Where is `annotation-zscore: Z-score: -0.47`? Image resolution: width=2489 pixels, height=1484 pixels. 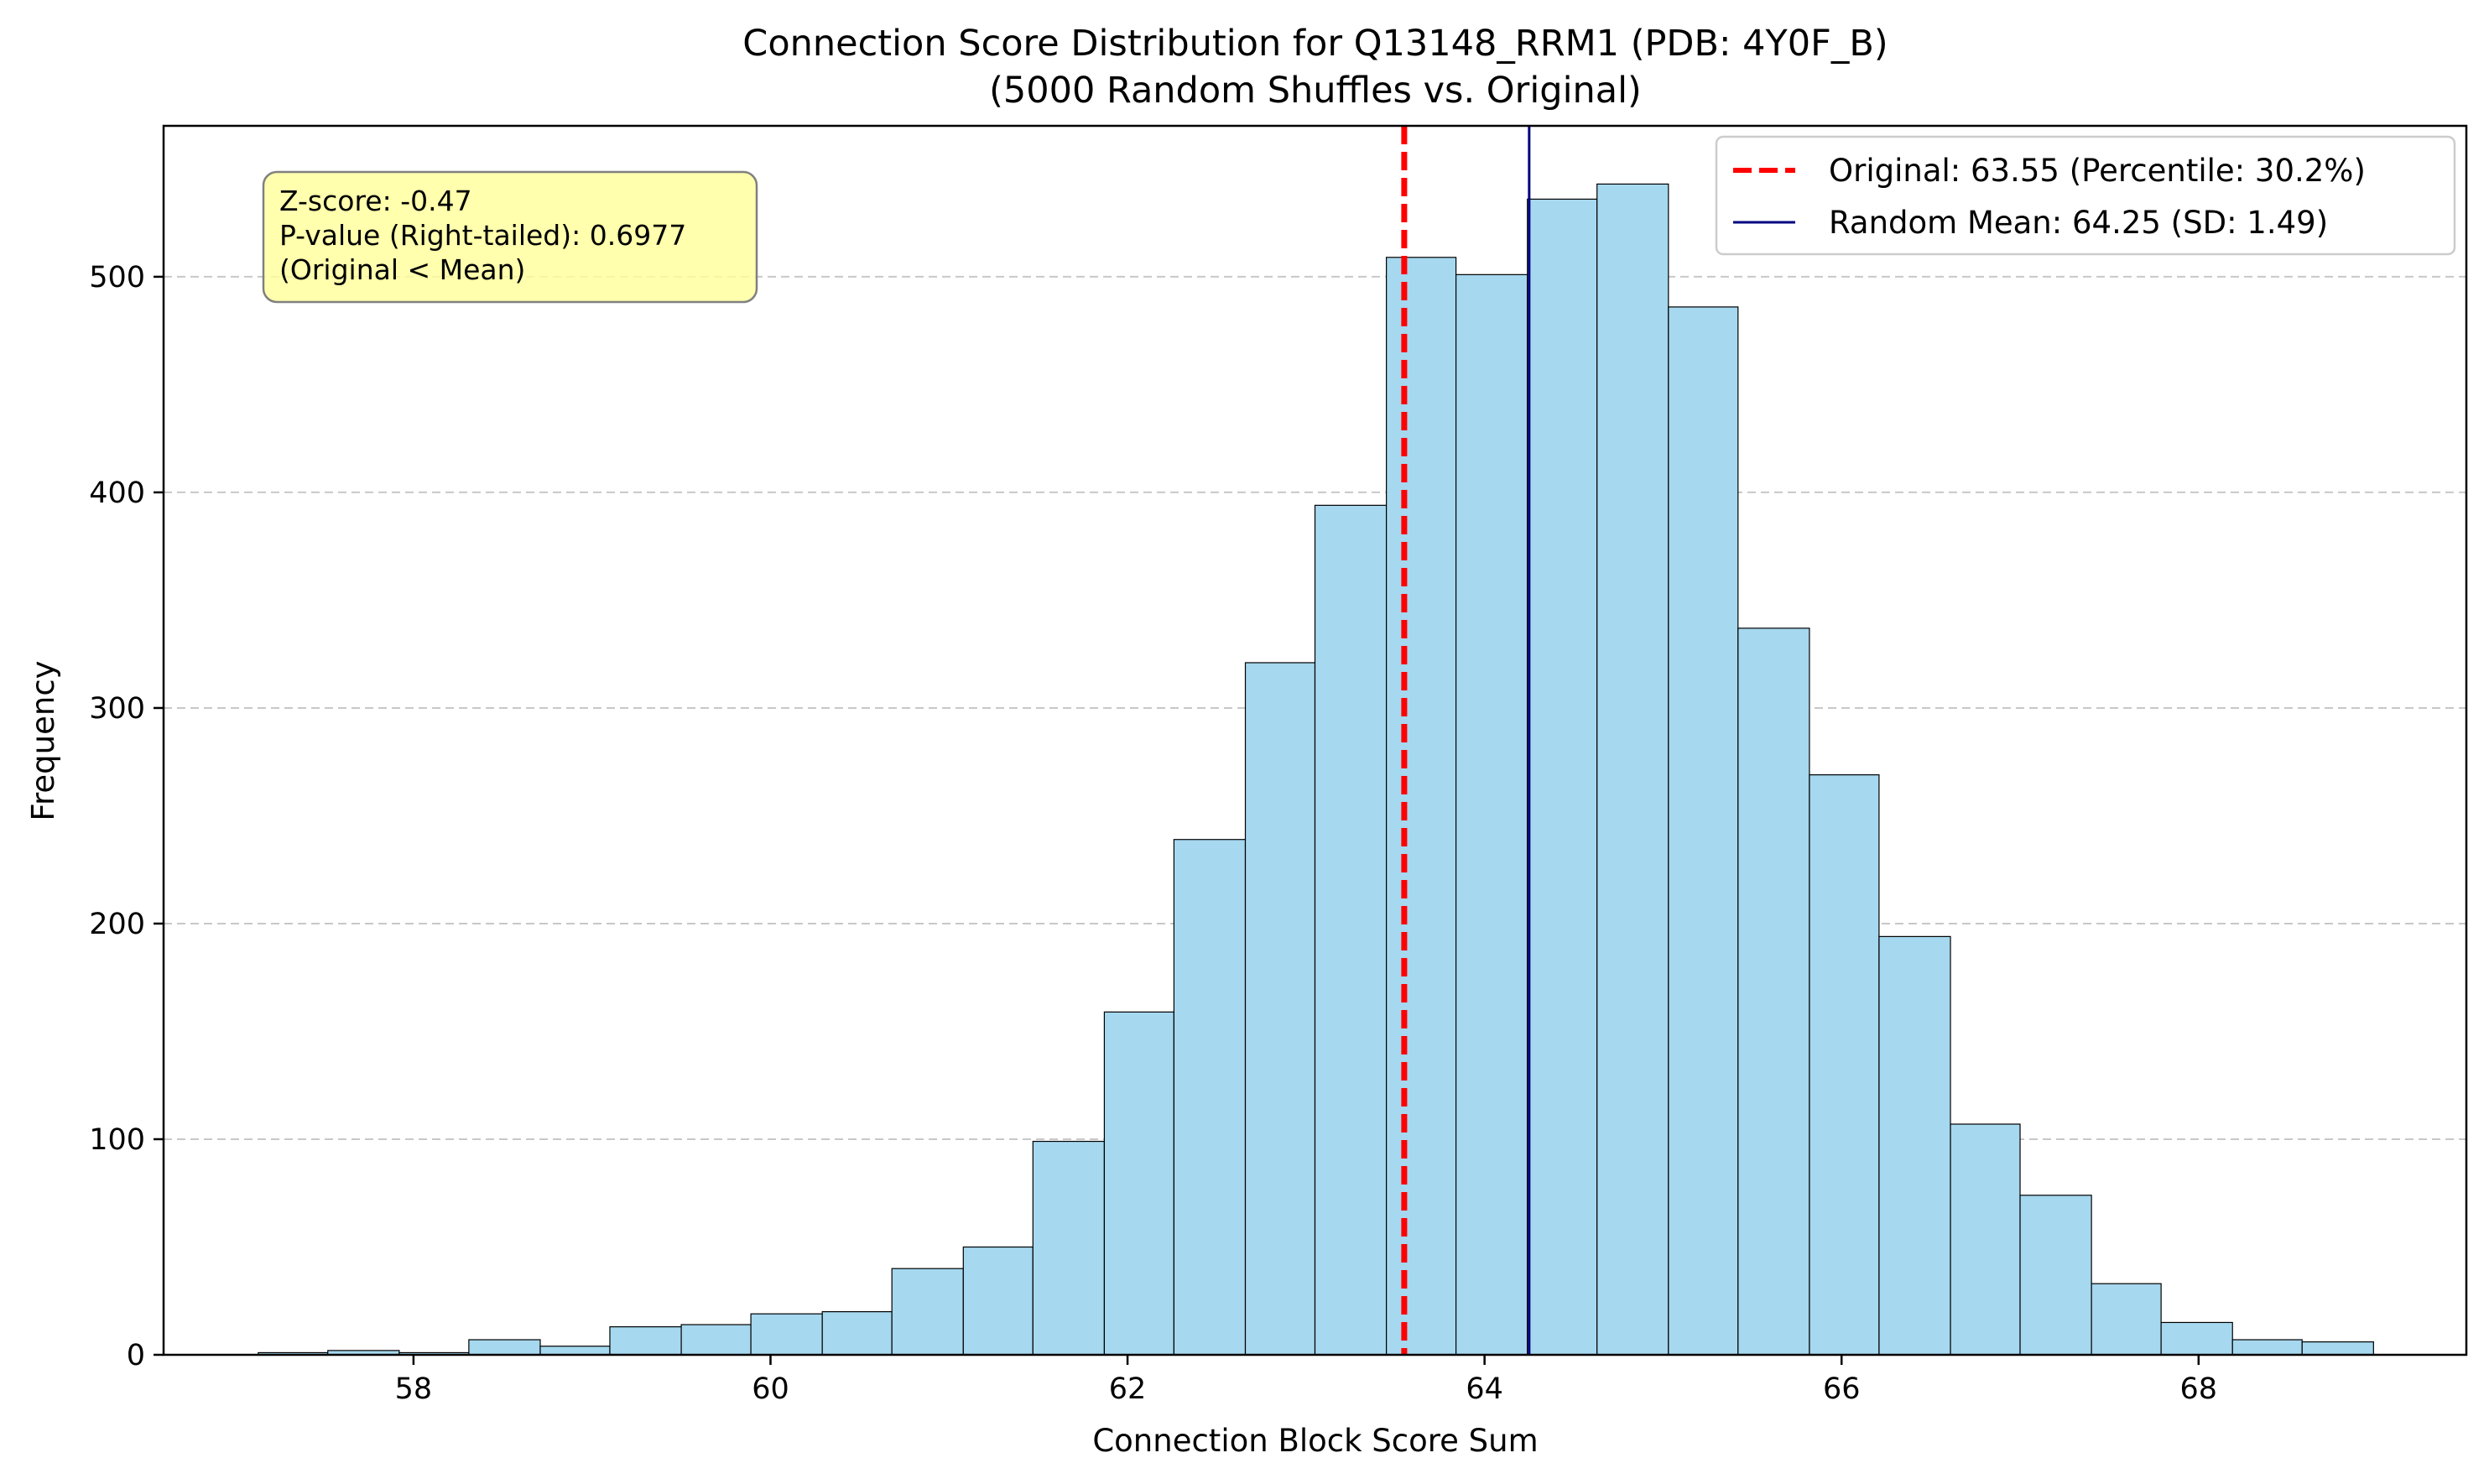
annotation-zscore: Z-score: -0.47 is located at coordinates (375, 201).